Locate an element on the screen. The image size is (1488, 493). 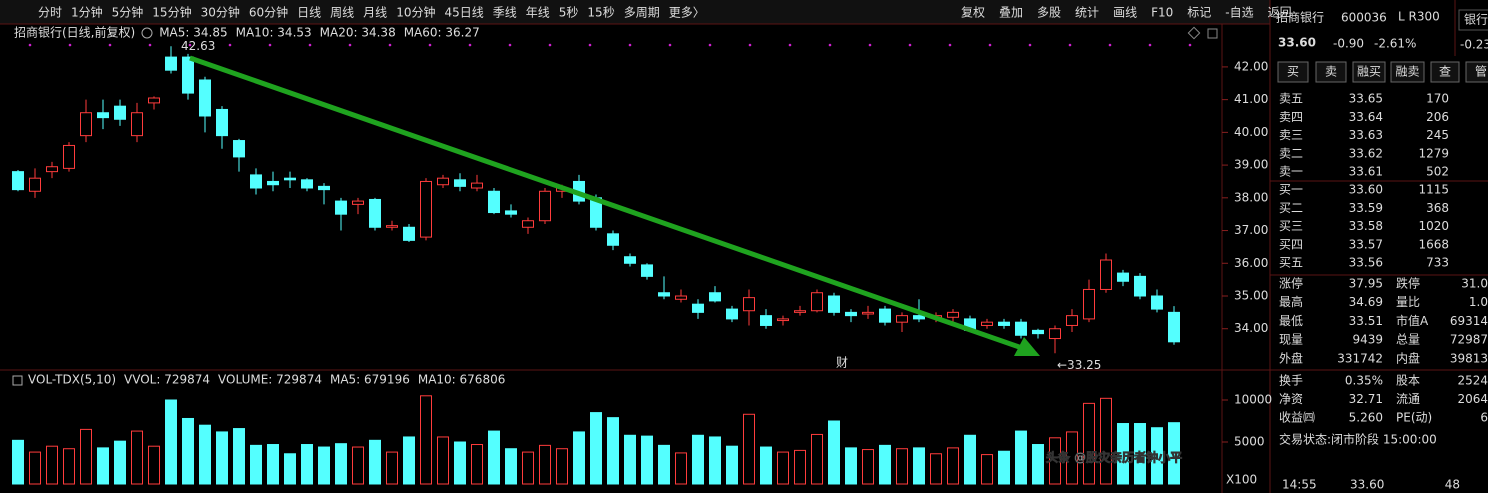
toolbar-item: 更多〉 is located at coordinates (687, 13).